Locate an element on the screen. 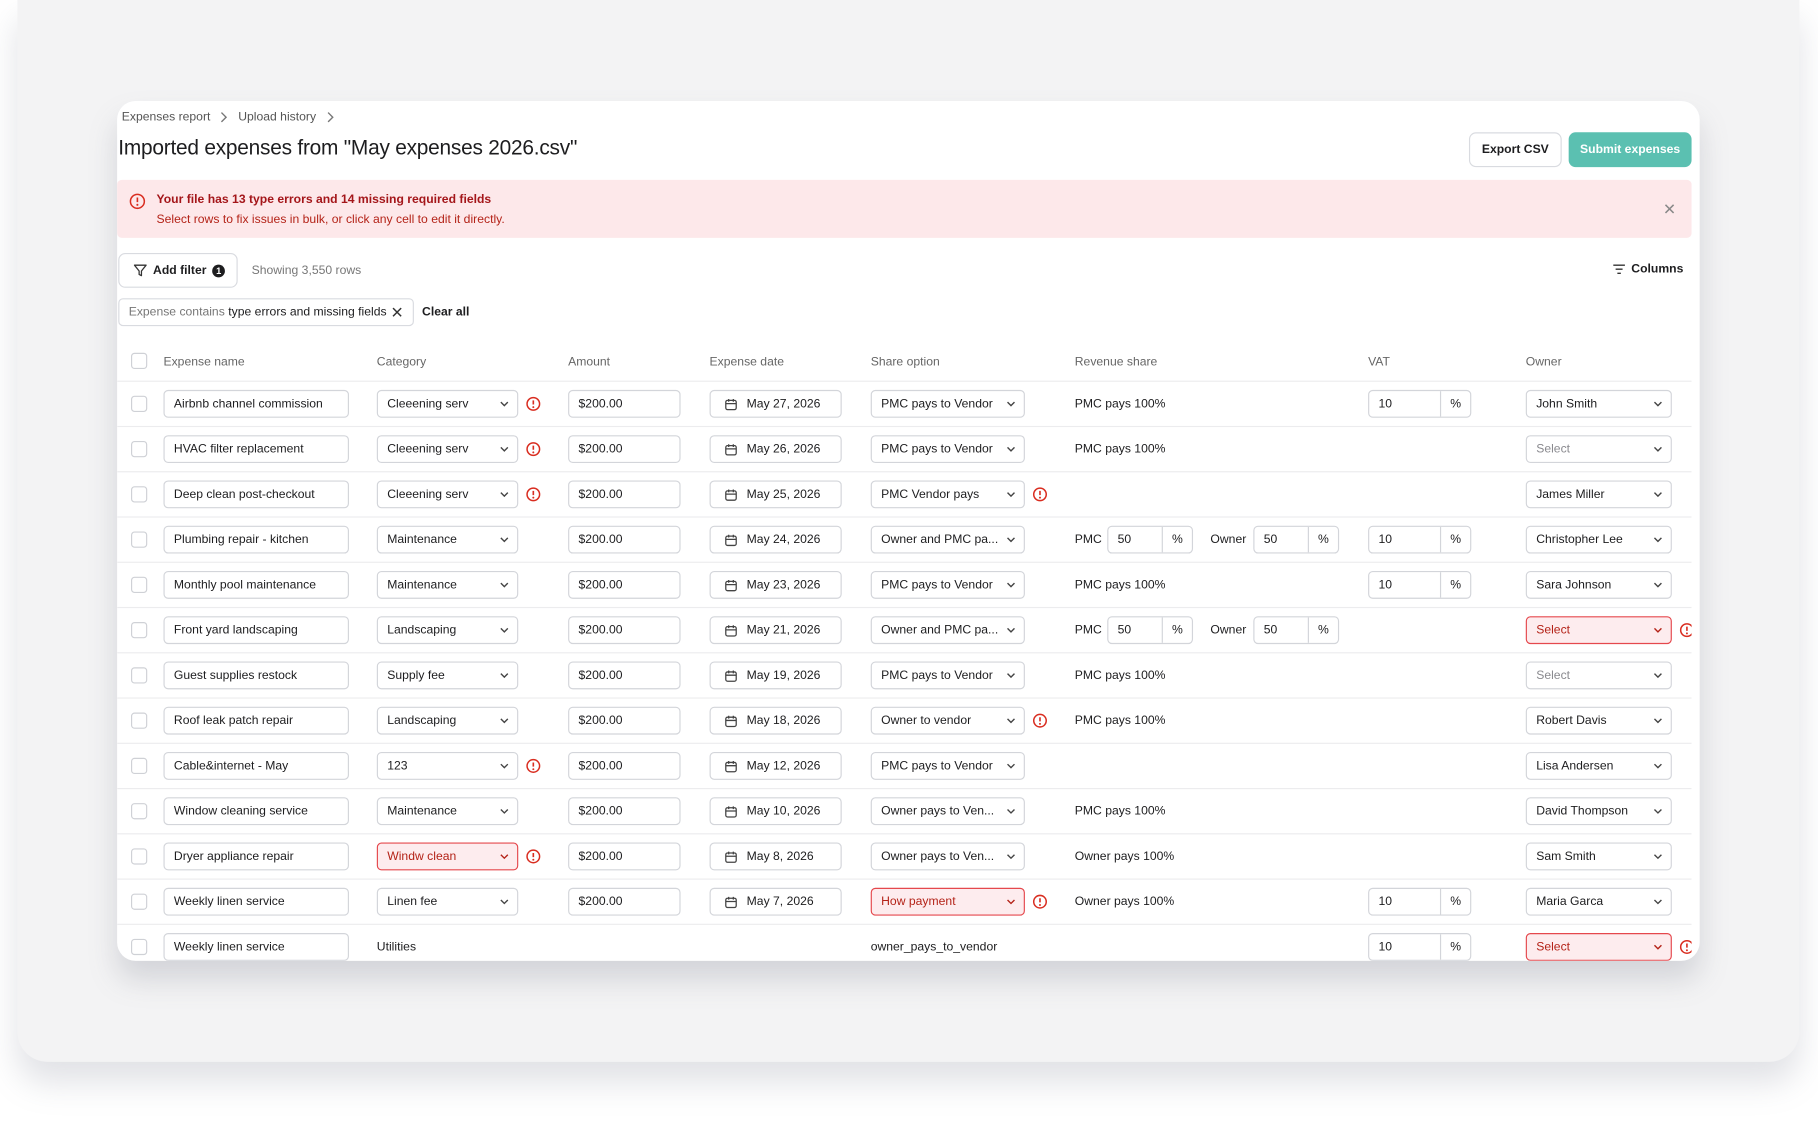 This screenshot has height=1121, width=1818. date-input: May 26, 2026 is located at coordinates (775, 449).